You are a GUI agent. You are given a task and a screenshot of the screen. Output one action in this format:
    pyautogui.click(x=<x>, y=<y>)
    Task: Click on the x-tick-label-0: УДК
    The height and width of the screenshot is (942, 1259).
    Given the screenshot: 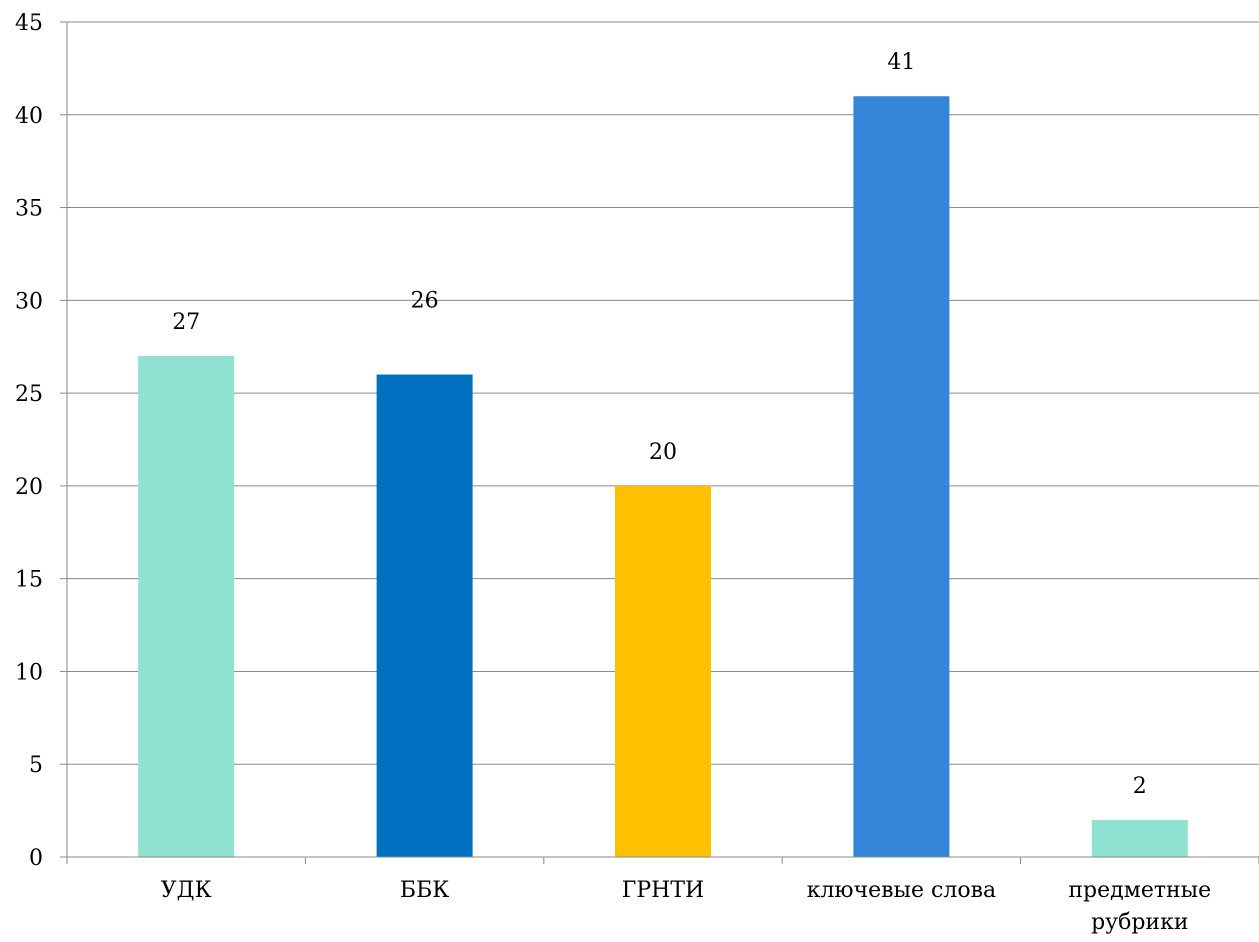 What is the action you would take?
    pyautogui.click(x=186, y=890)
    